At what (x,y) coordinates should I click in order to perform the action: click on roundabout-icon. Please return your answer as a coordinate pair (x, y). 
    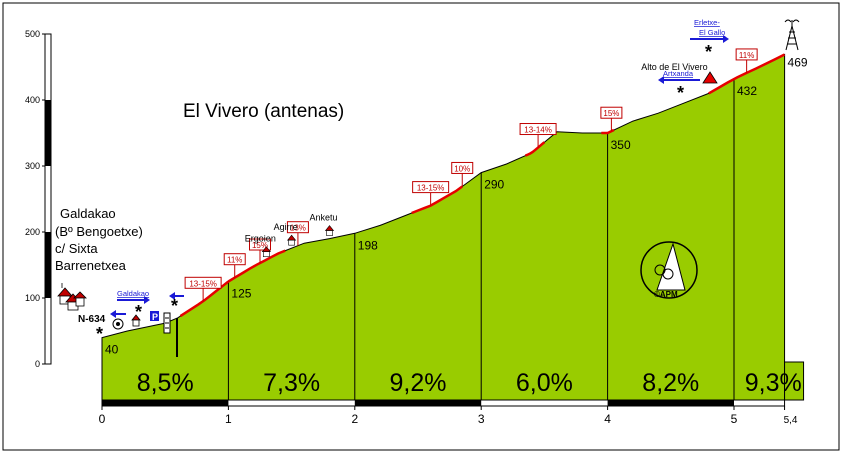
    Looking at the image, I should click on (118, 324).